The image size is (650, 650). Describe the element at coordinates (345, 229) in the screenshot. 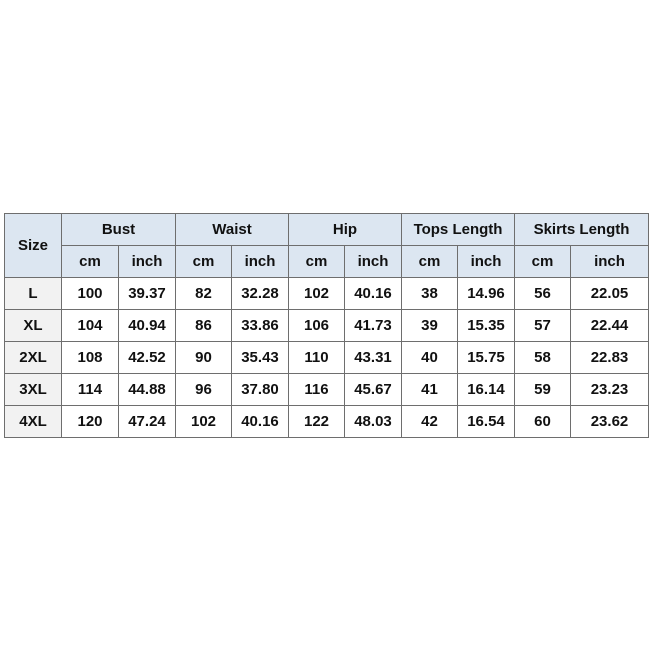

I see `header-hip: Hip` at that location.